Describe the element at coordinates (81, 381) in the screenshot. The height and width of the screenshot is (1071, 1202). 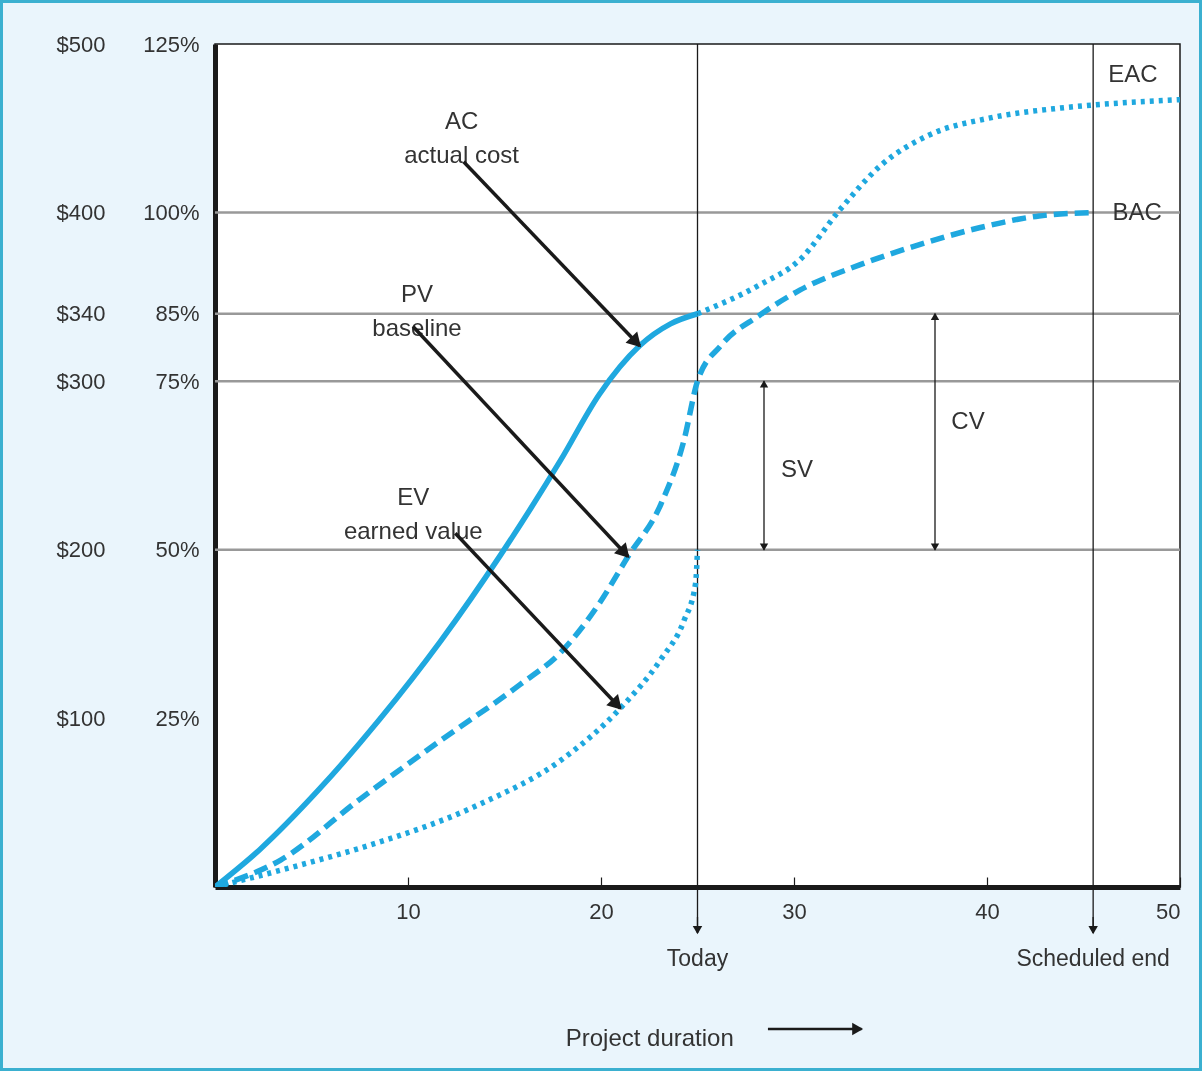
I see `y-tick-label: $300` at that location.